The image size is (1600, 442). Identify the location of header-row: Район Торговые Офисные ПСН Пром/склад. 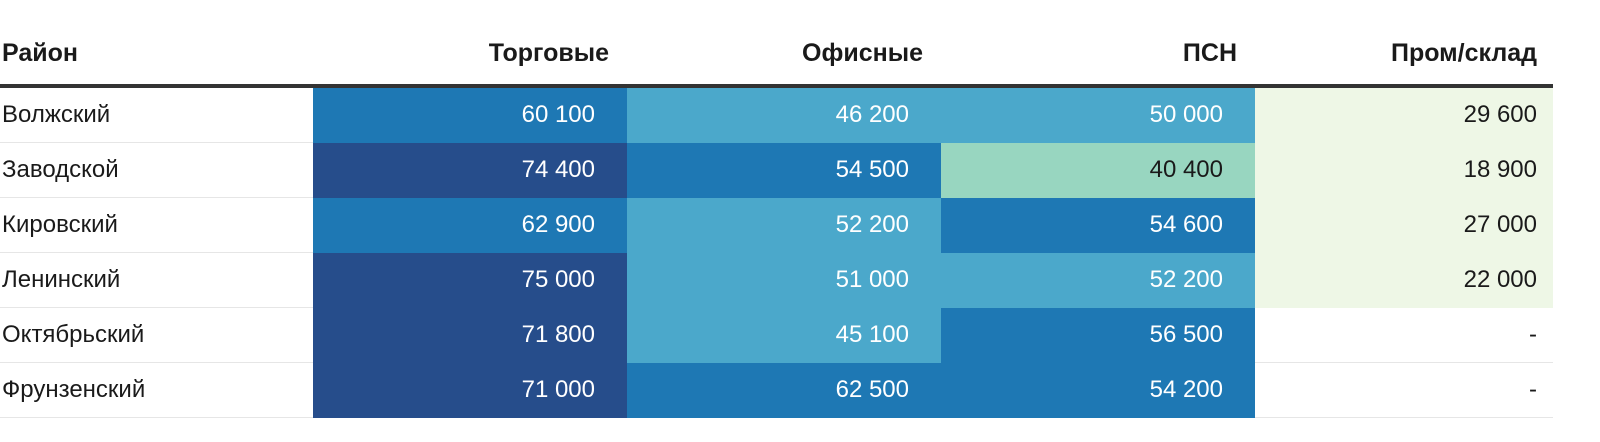
(776, 55).